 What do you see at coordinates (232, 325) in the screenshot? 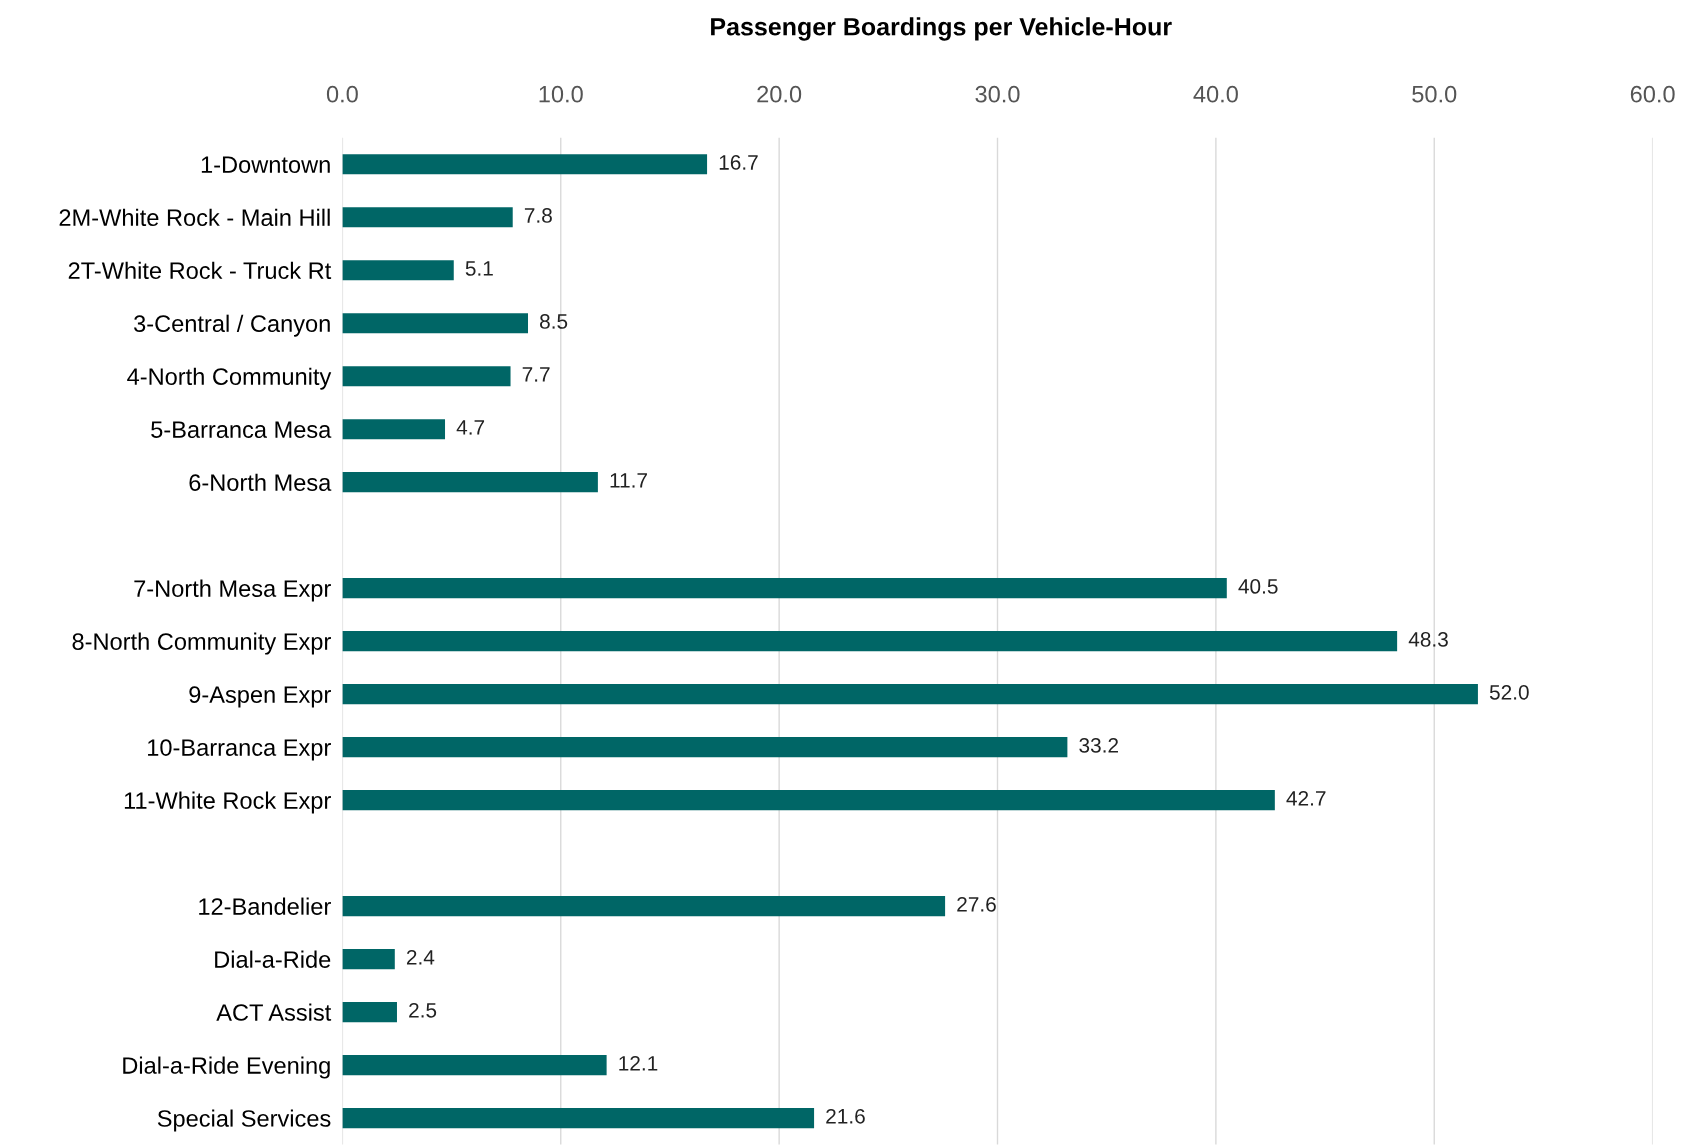
I see `y-tick-label: 3-Central / Canyon` at bounding box center [232, 325].